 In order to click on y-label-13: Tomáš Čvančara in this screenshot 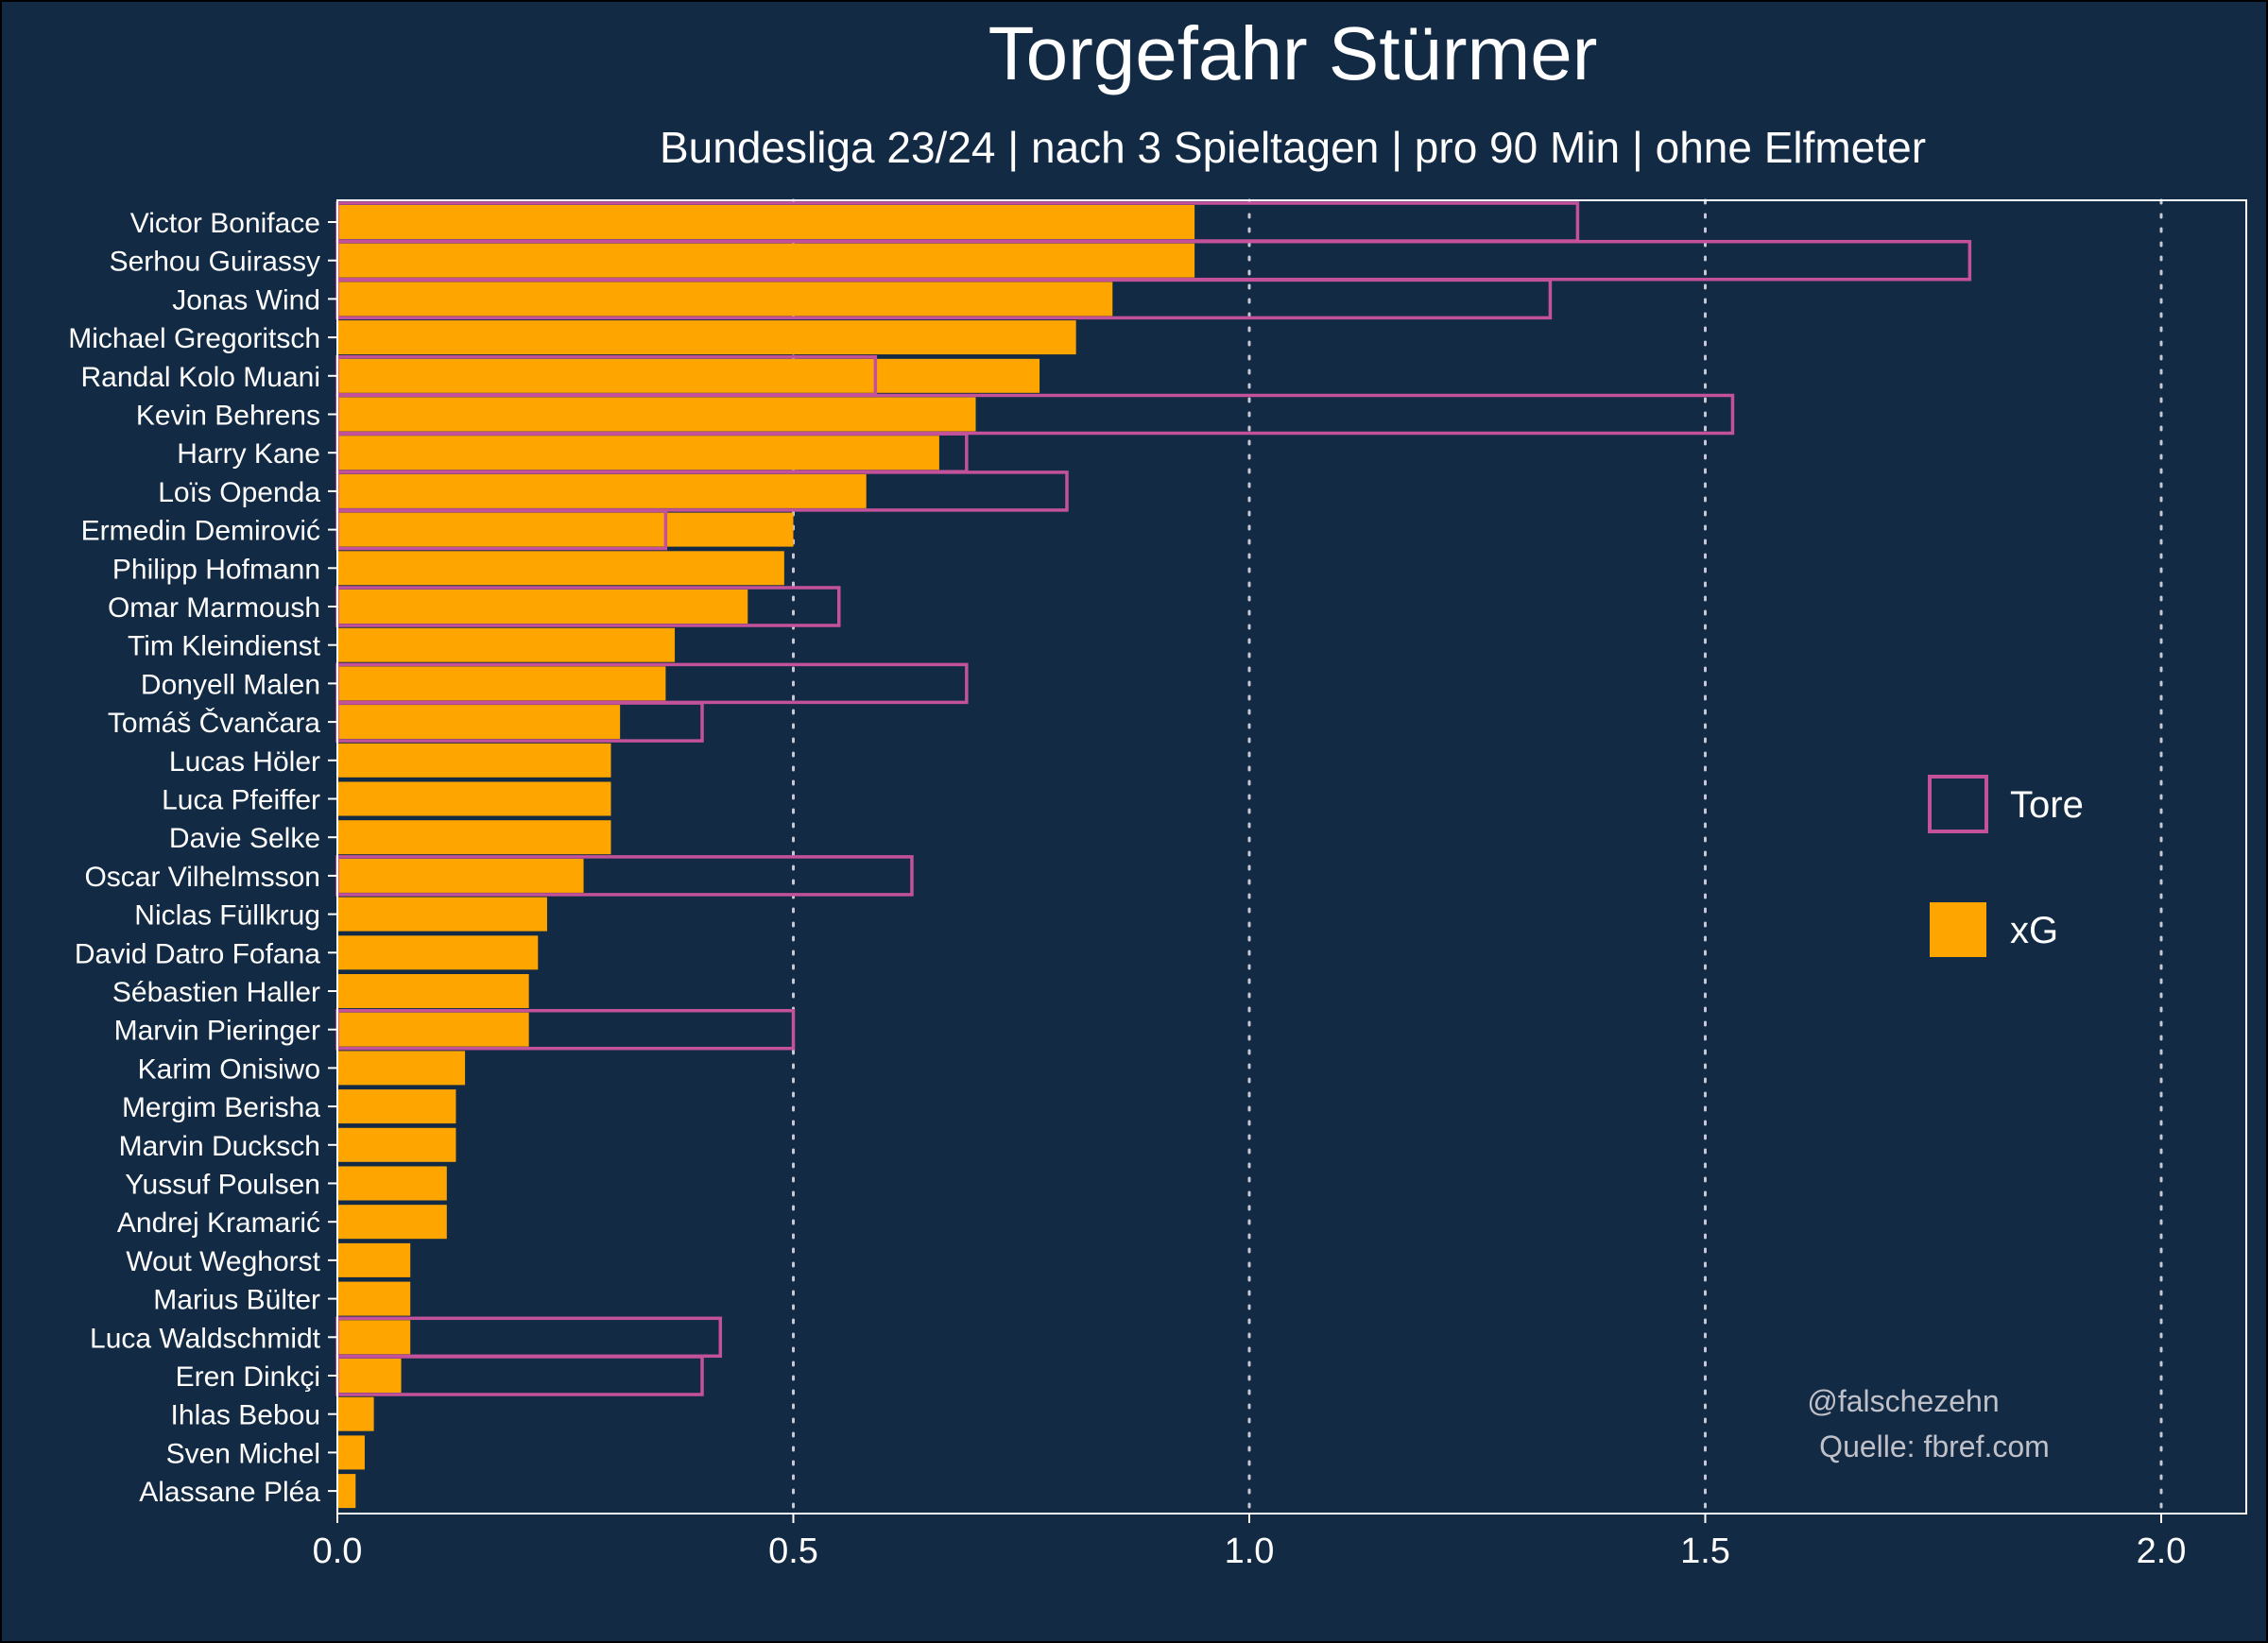, I will do `click(214, 723)`.